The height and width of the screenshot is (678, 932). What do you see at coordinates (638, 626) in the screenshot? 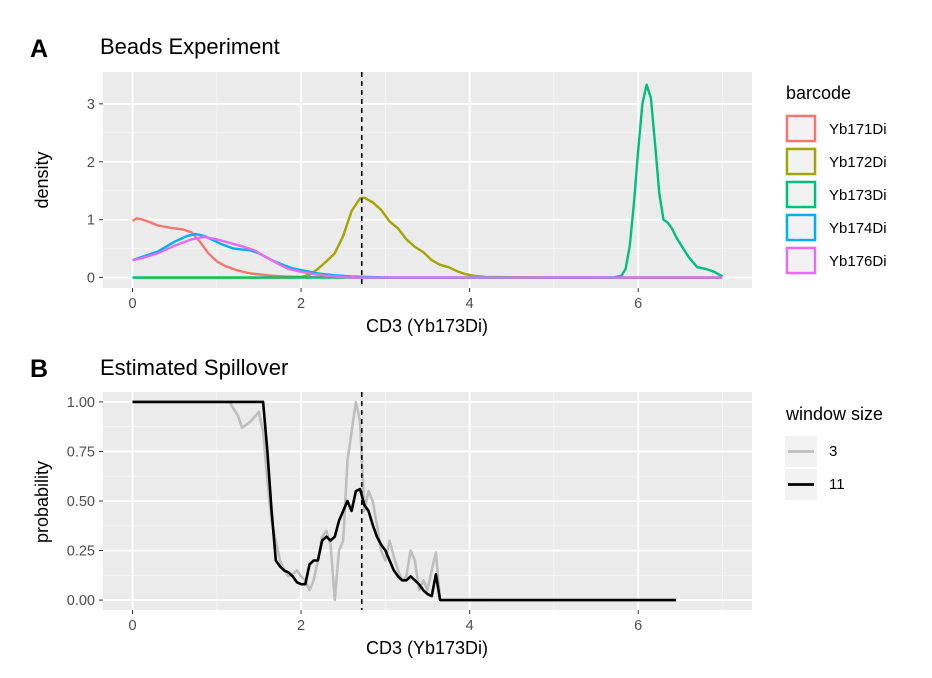
I see `panel-b-x-tick-label: 6` at bounding box center [638, 626].